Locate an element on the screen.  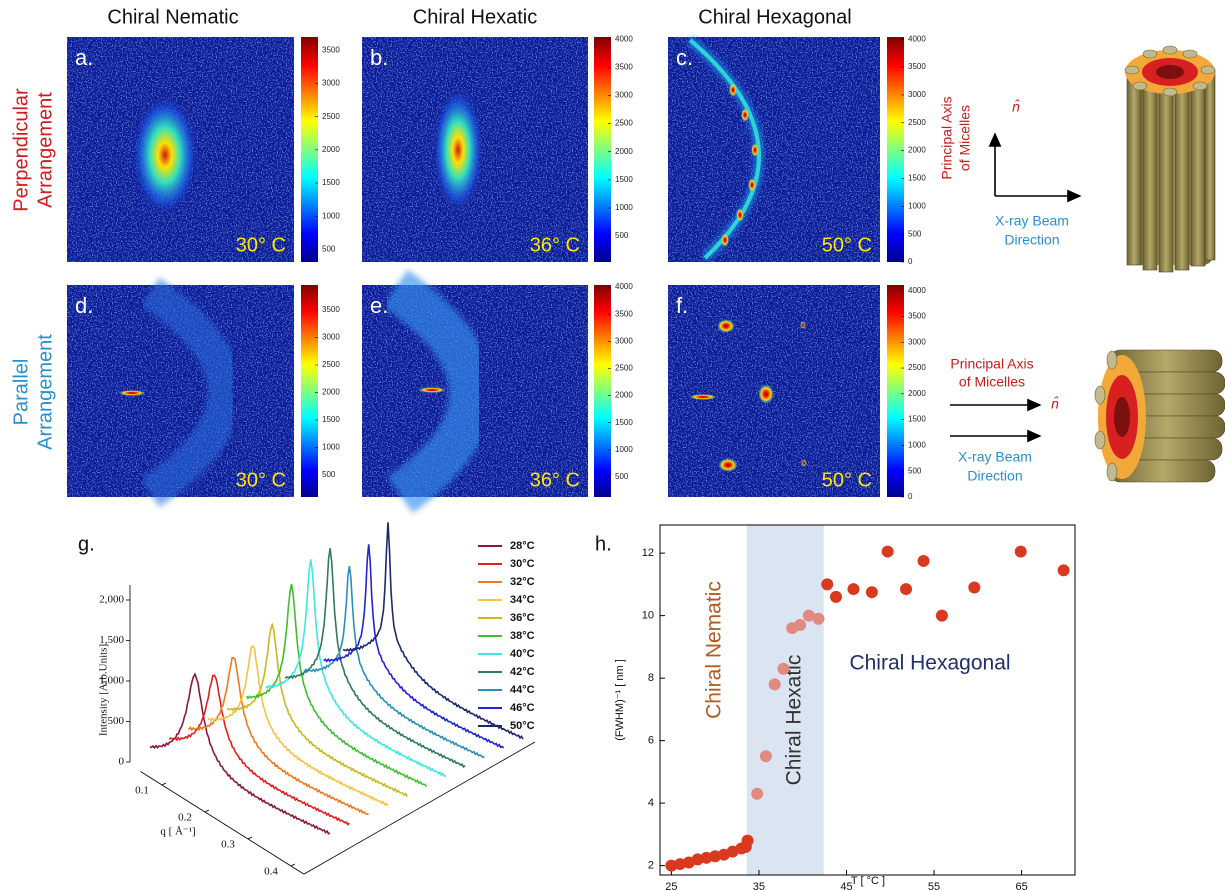
scattering-ring is located at coordinates (191, 392).